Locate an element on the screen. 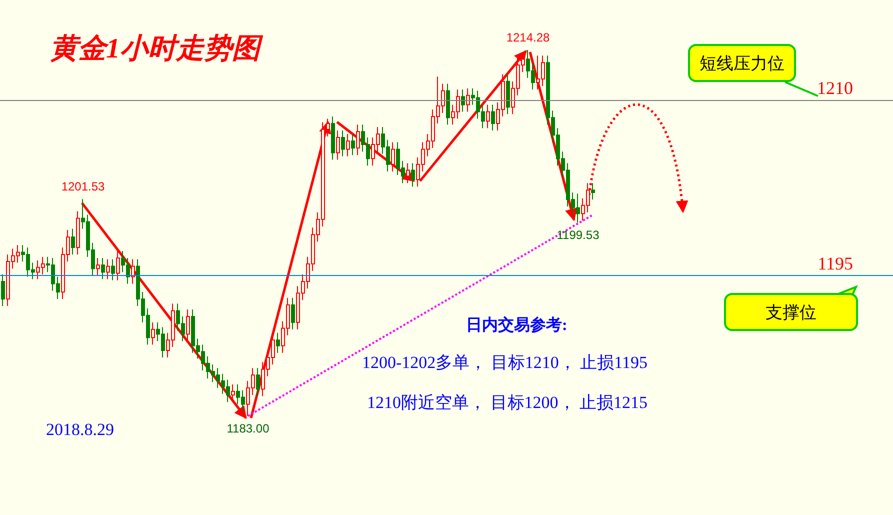 This screenshot has width=893, height=515. annotation: 日内交易参考: is located at coordinates (517, 325).